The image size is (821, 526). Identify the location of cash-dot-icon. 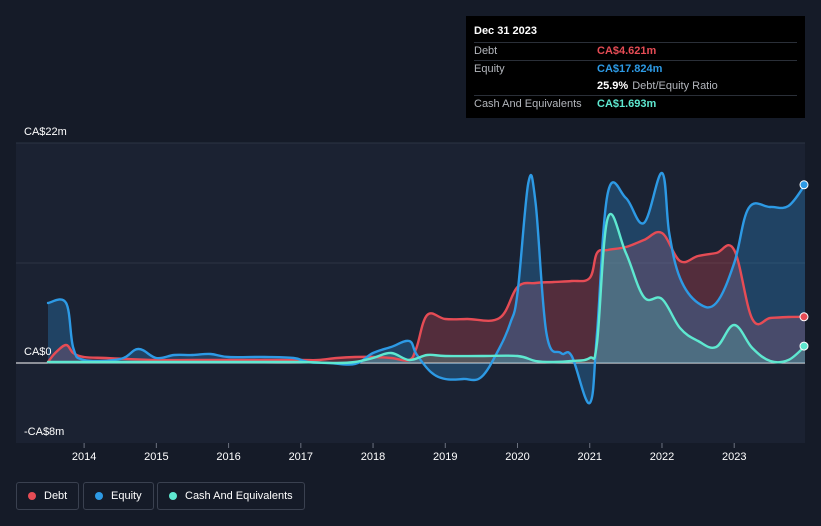
(173, 496).